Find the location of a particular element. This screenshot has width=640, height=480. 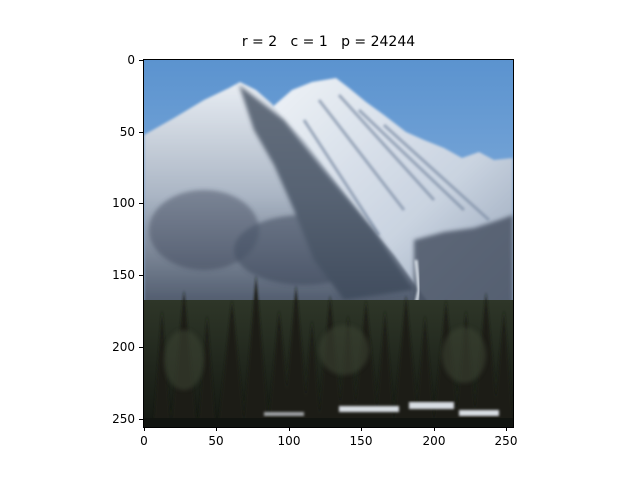

ground-edge is located at coordinates (328, 422).